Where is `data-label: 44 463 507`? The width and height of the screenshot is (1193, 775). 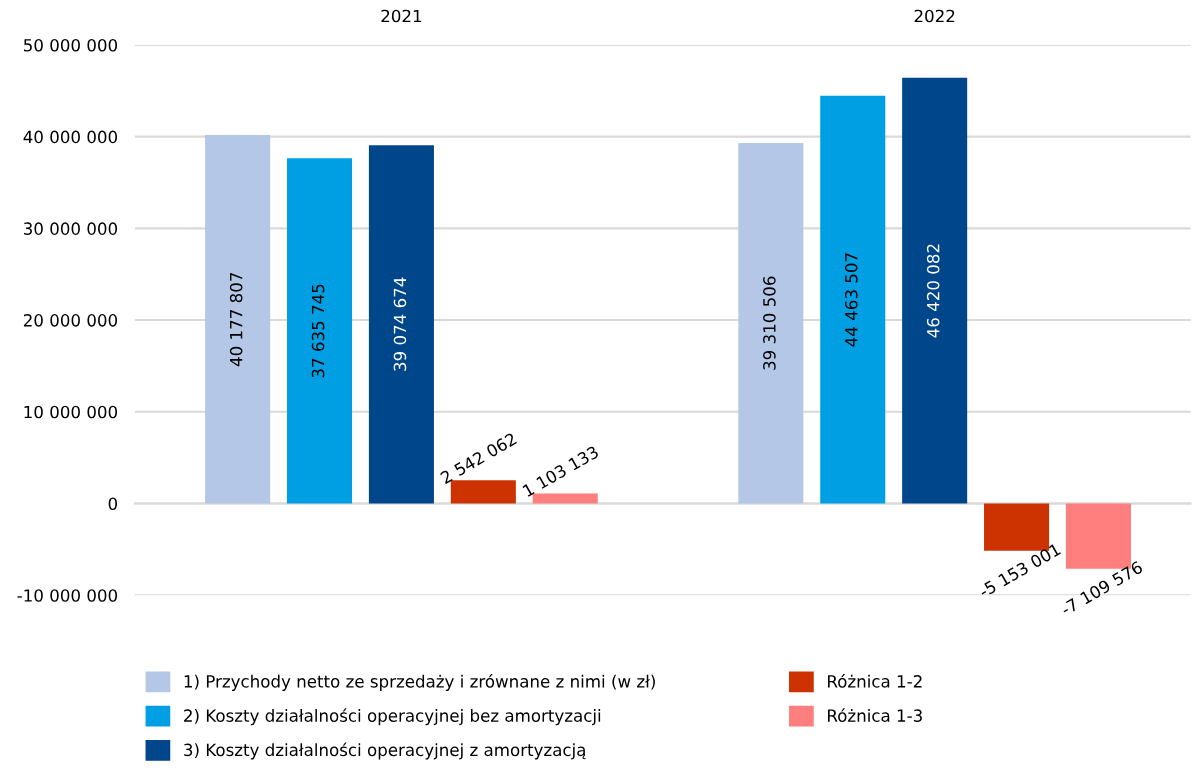
data-label: 44 463 507 is located at coordinates (851, 300).